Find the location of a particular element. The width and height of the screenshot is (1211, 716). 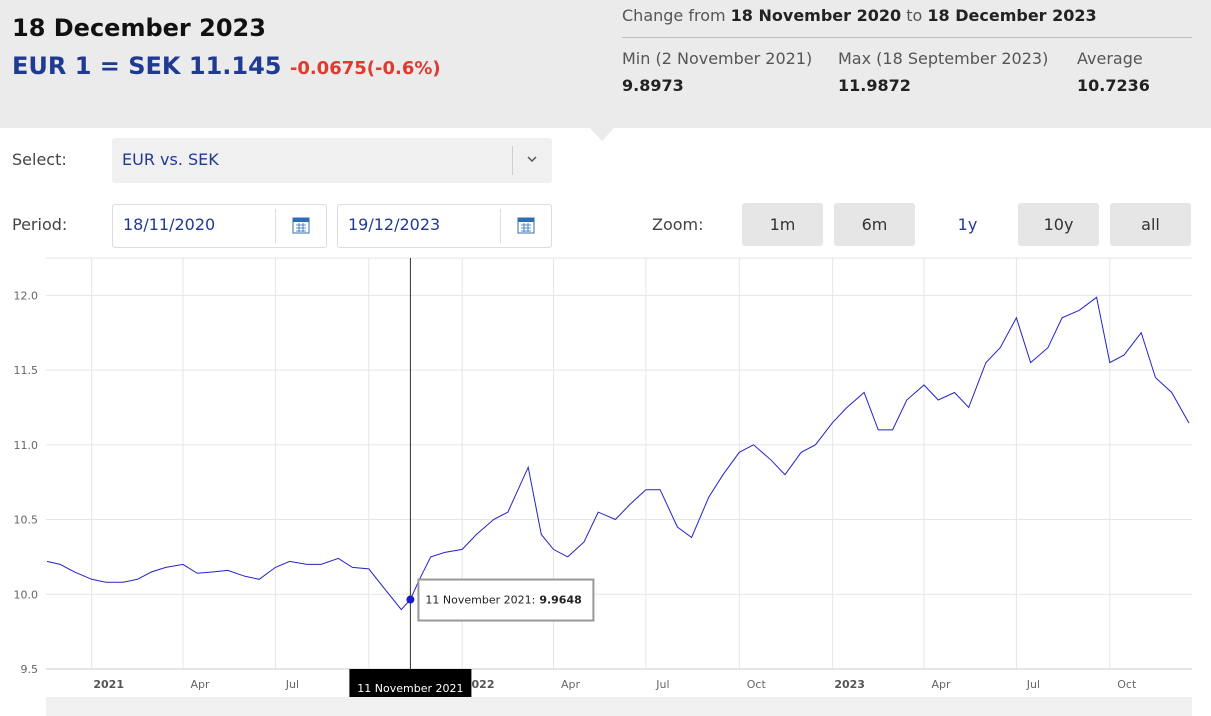

max-value: 11.9872 is located at coordinates (874, 85).